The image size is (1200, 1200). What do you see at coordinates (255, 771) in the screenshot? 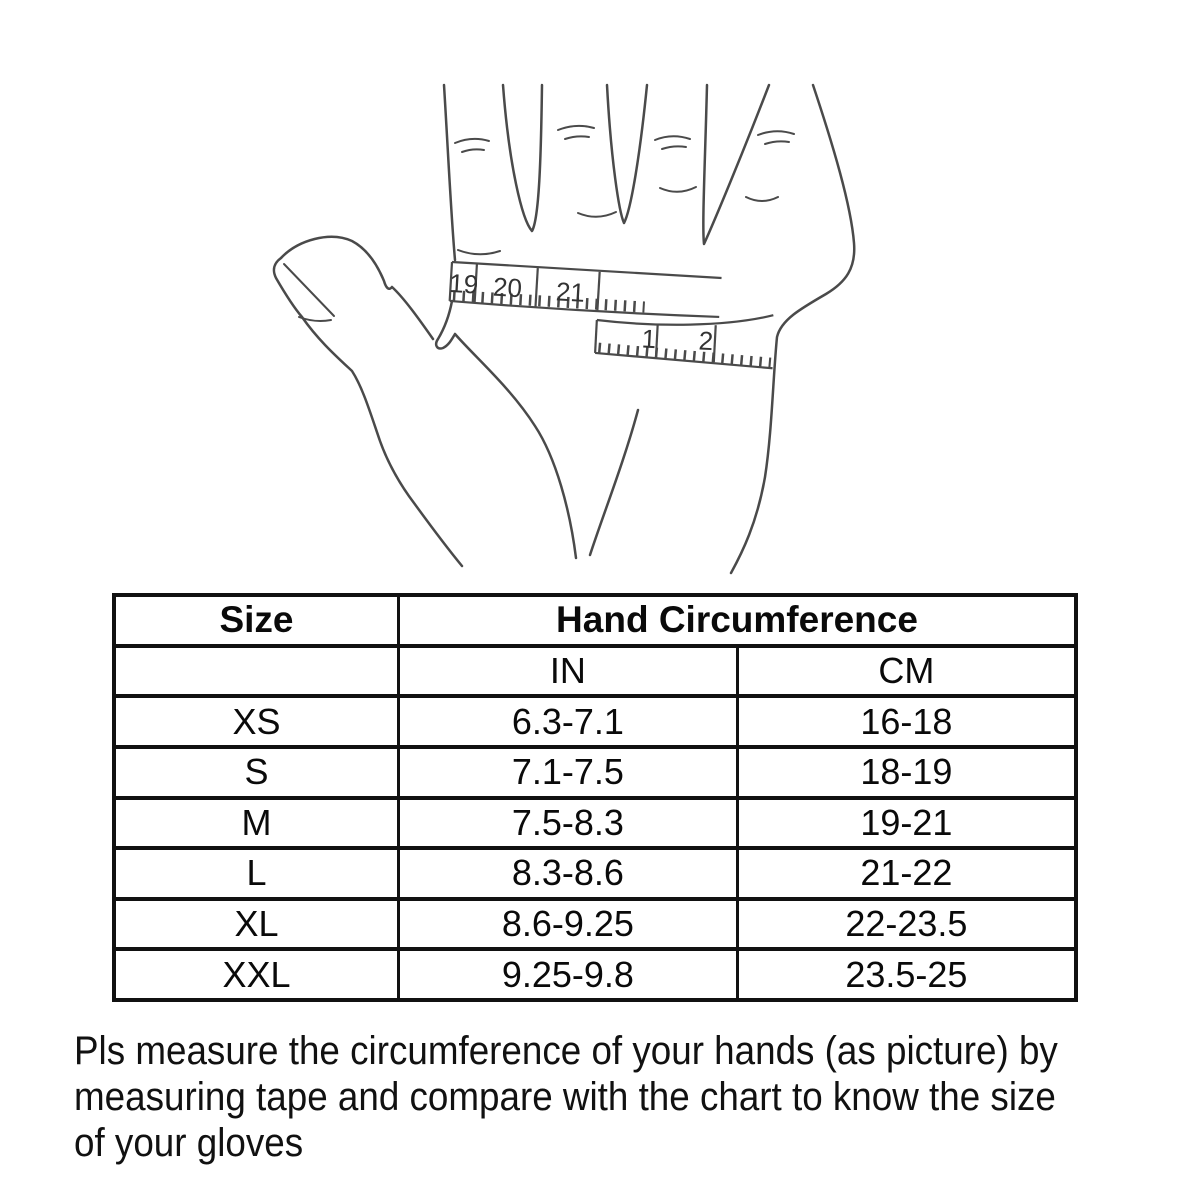
I see `size-cell: S` at bounding box center [255, 771].